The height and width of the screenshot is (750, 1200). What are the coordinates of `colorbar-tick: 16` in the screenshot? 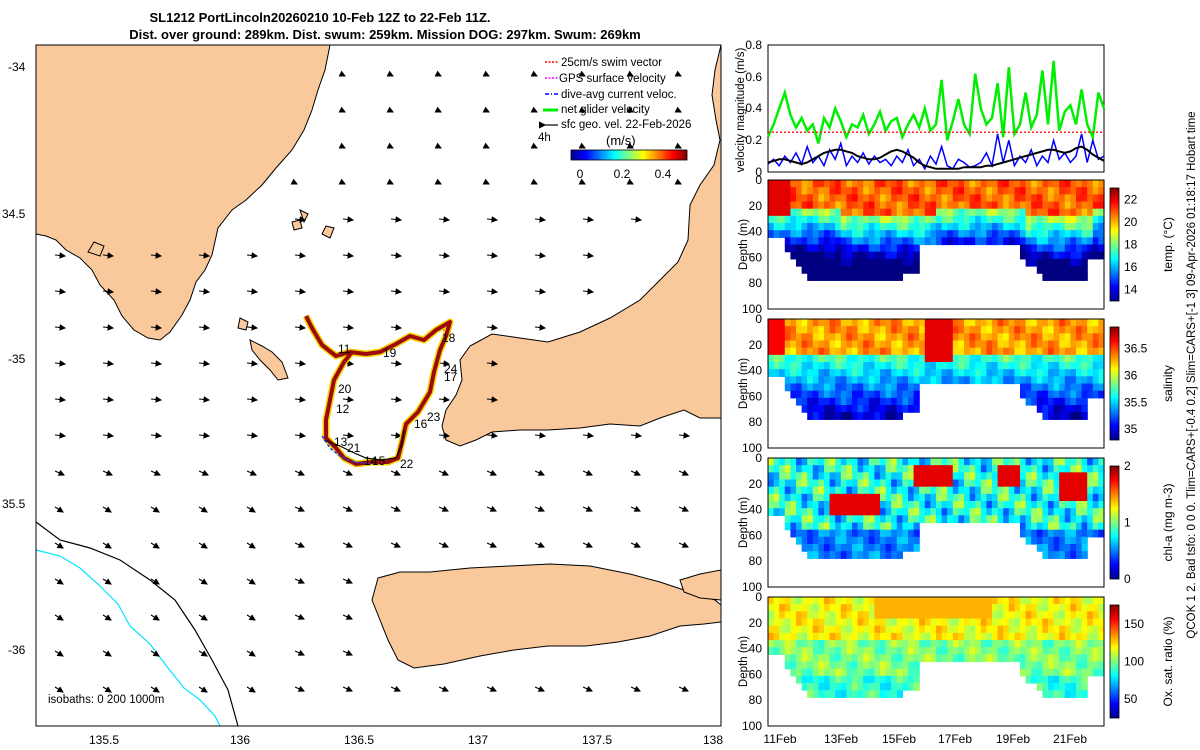 It's located at (1131, 267).